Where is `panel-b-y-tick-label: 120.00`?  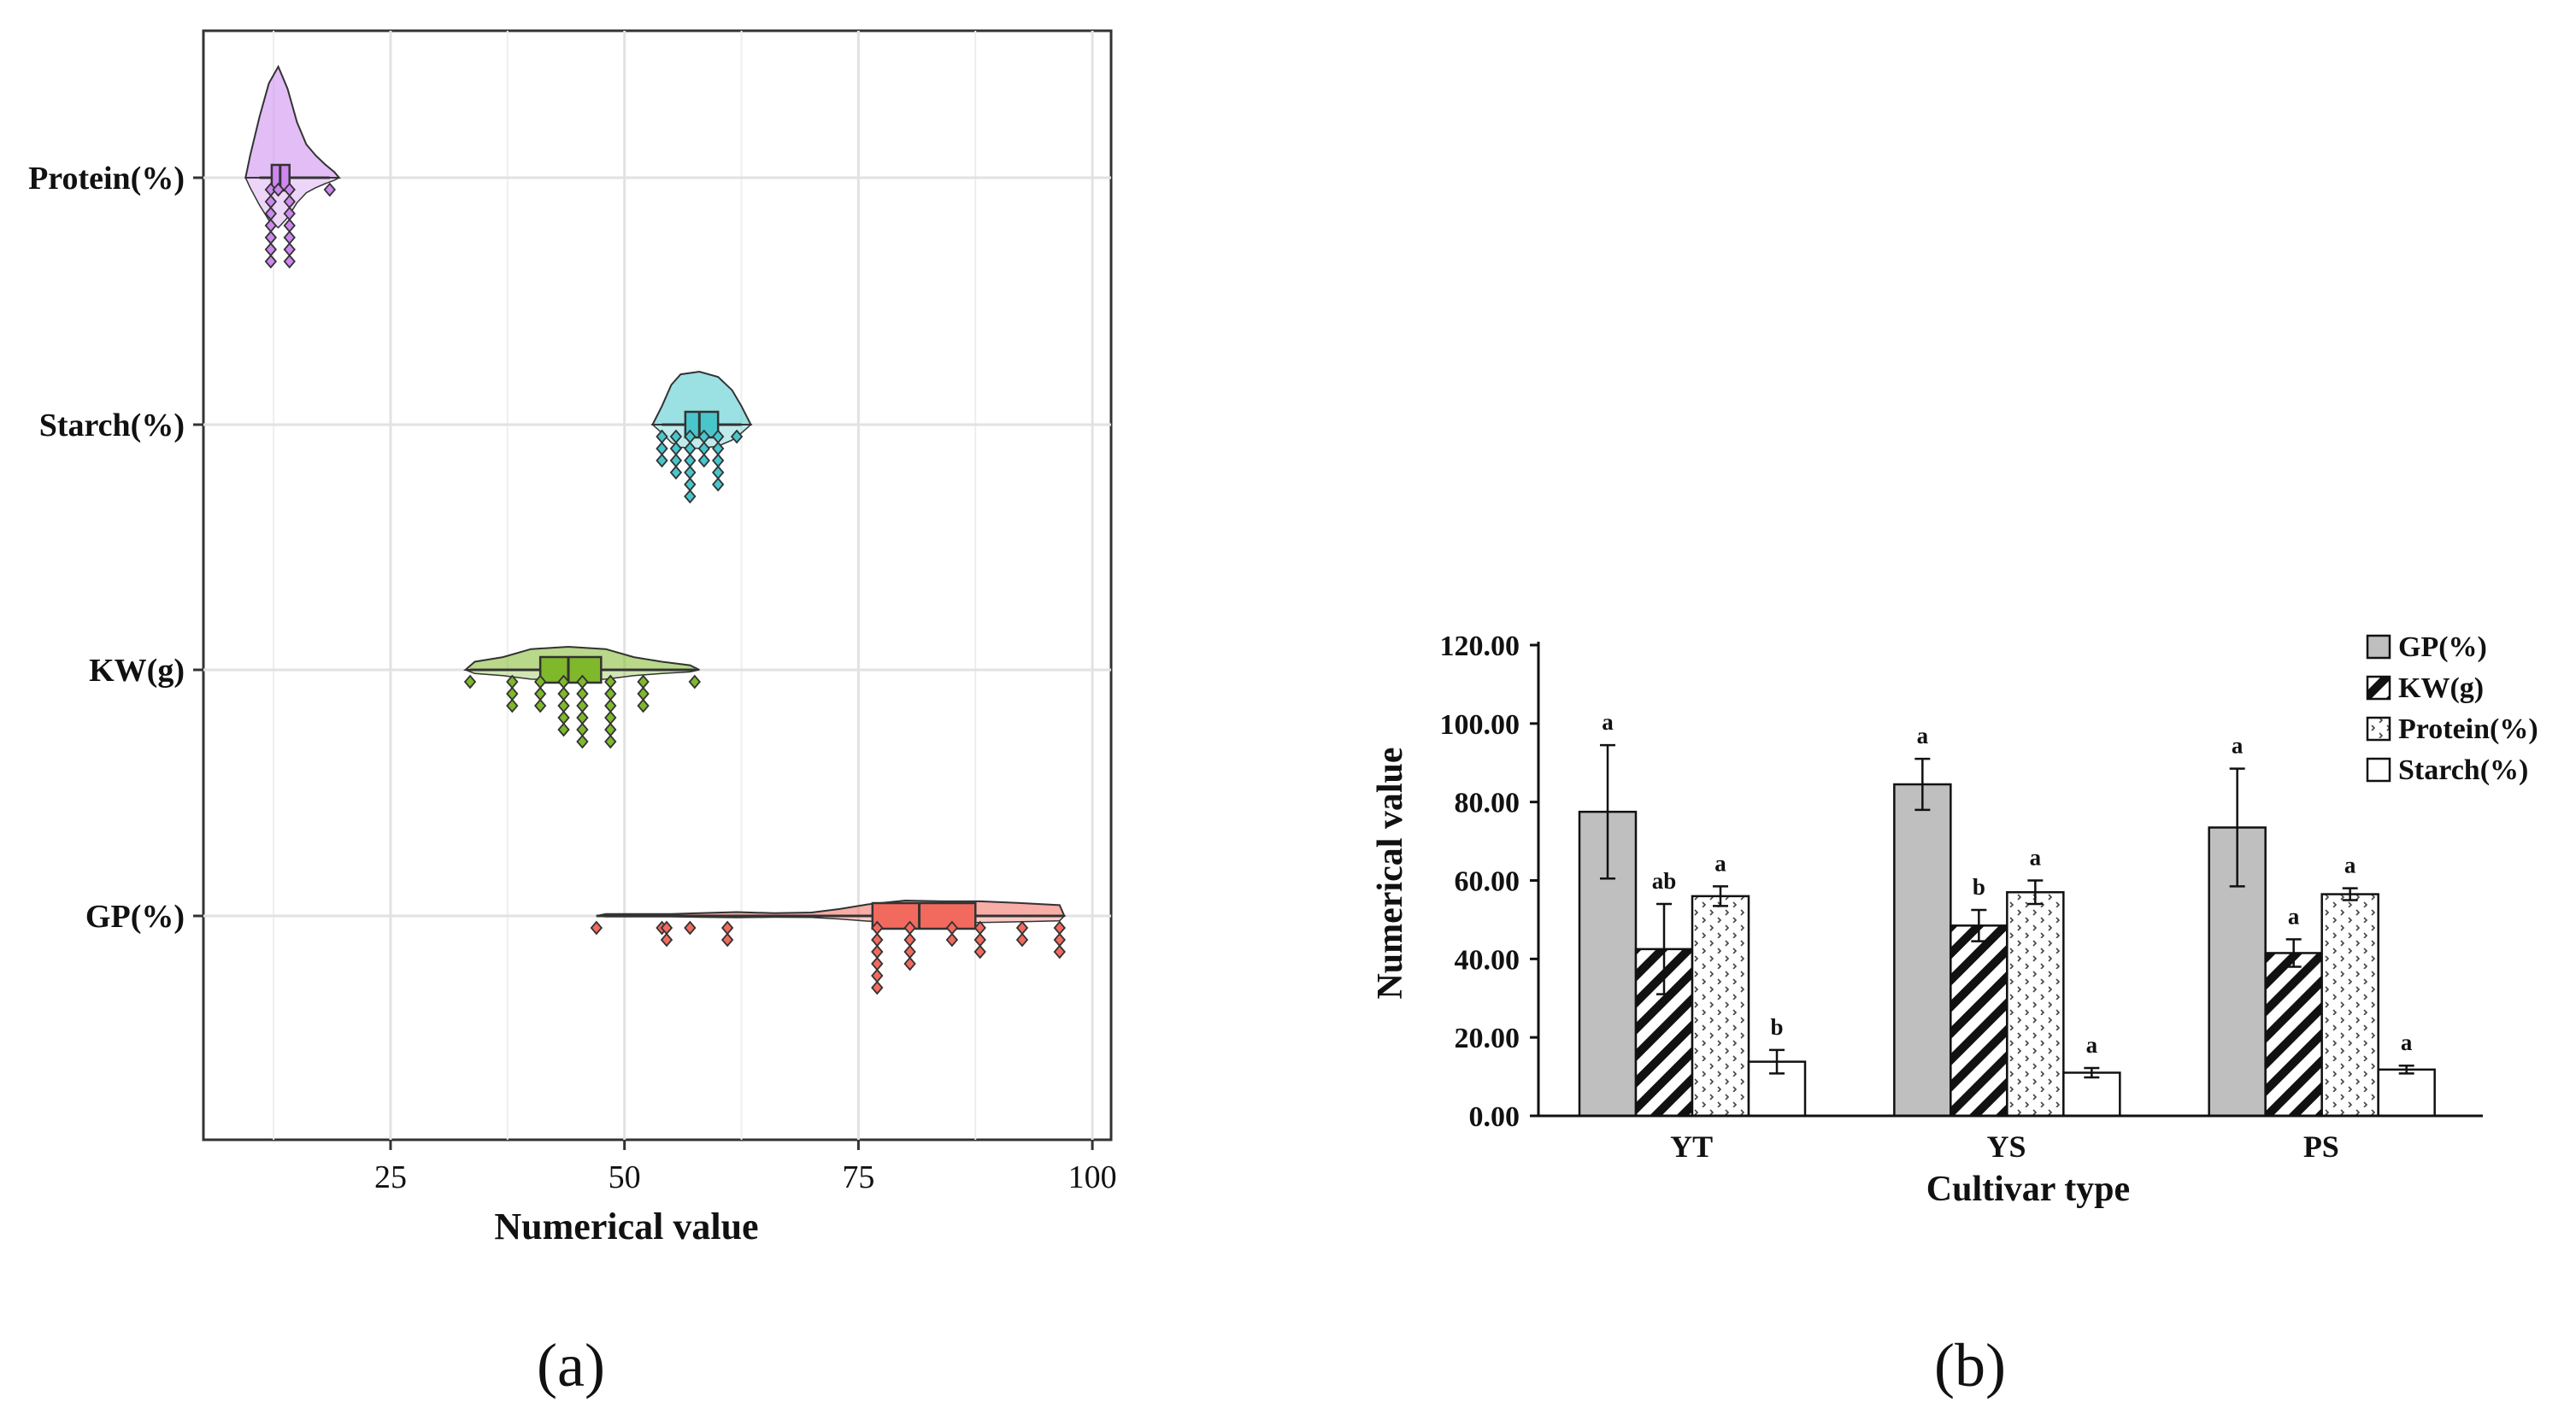
panel-b-y-tick-label: 120.00 is located at coordinates (1480, 646).